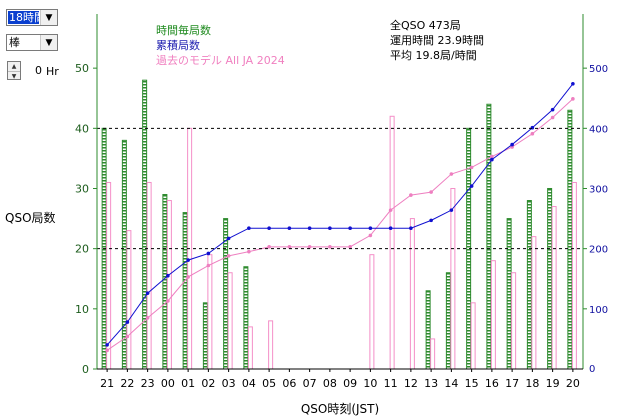  Describe the element at coordinates (82, 249) in the screenshot. I see `left-tick-label: 20` at that location.